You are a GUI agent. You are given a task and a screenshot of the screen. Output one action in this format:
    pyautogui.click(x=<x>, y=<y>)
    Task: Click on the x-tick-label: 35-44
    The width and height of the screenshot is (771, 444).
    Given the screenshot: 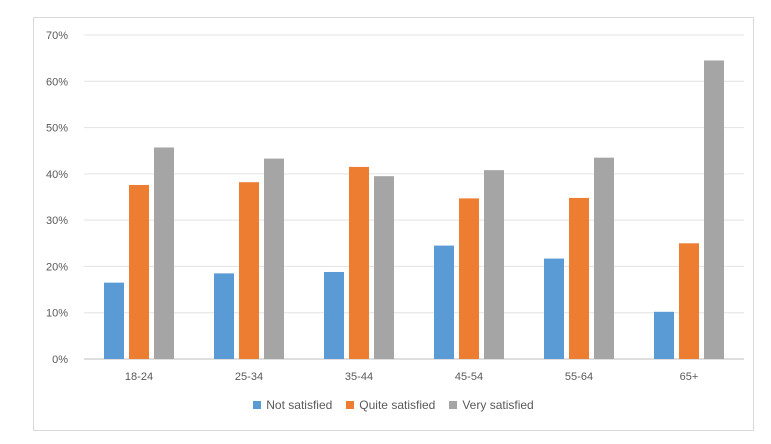 What is the action you would take?
    pyautogui.click(x=359, y=377)
    